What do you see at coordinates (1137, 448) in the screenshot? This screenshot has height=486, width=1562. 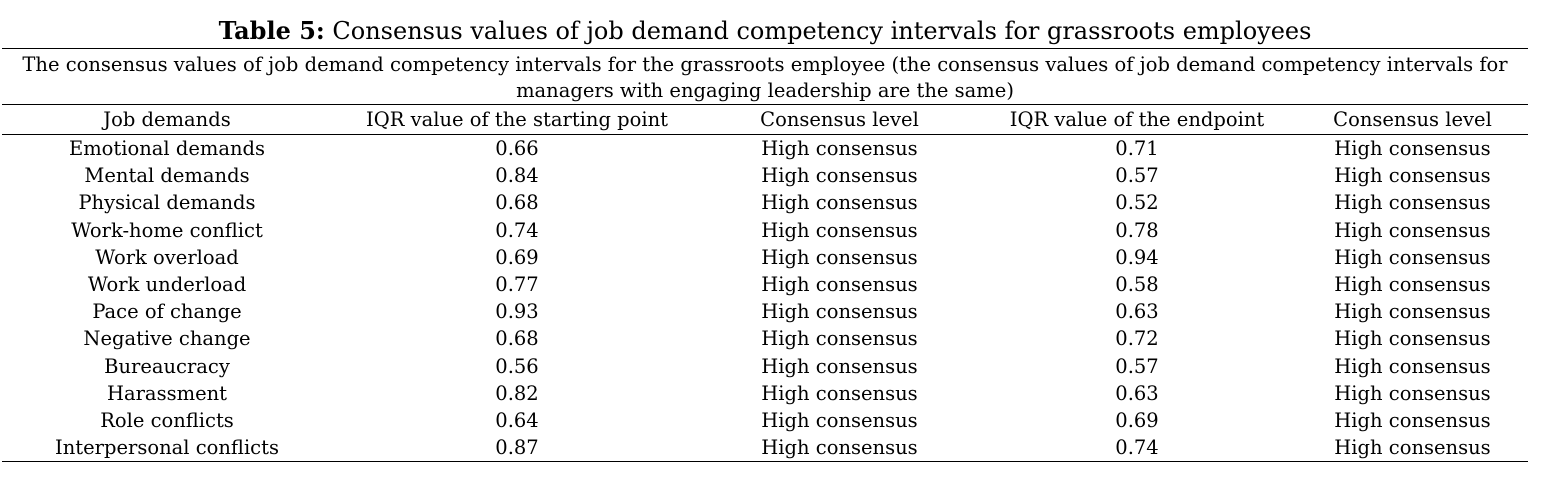 I see `iqr-end-cell: 0.74` at bounding box center [1137, 448].